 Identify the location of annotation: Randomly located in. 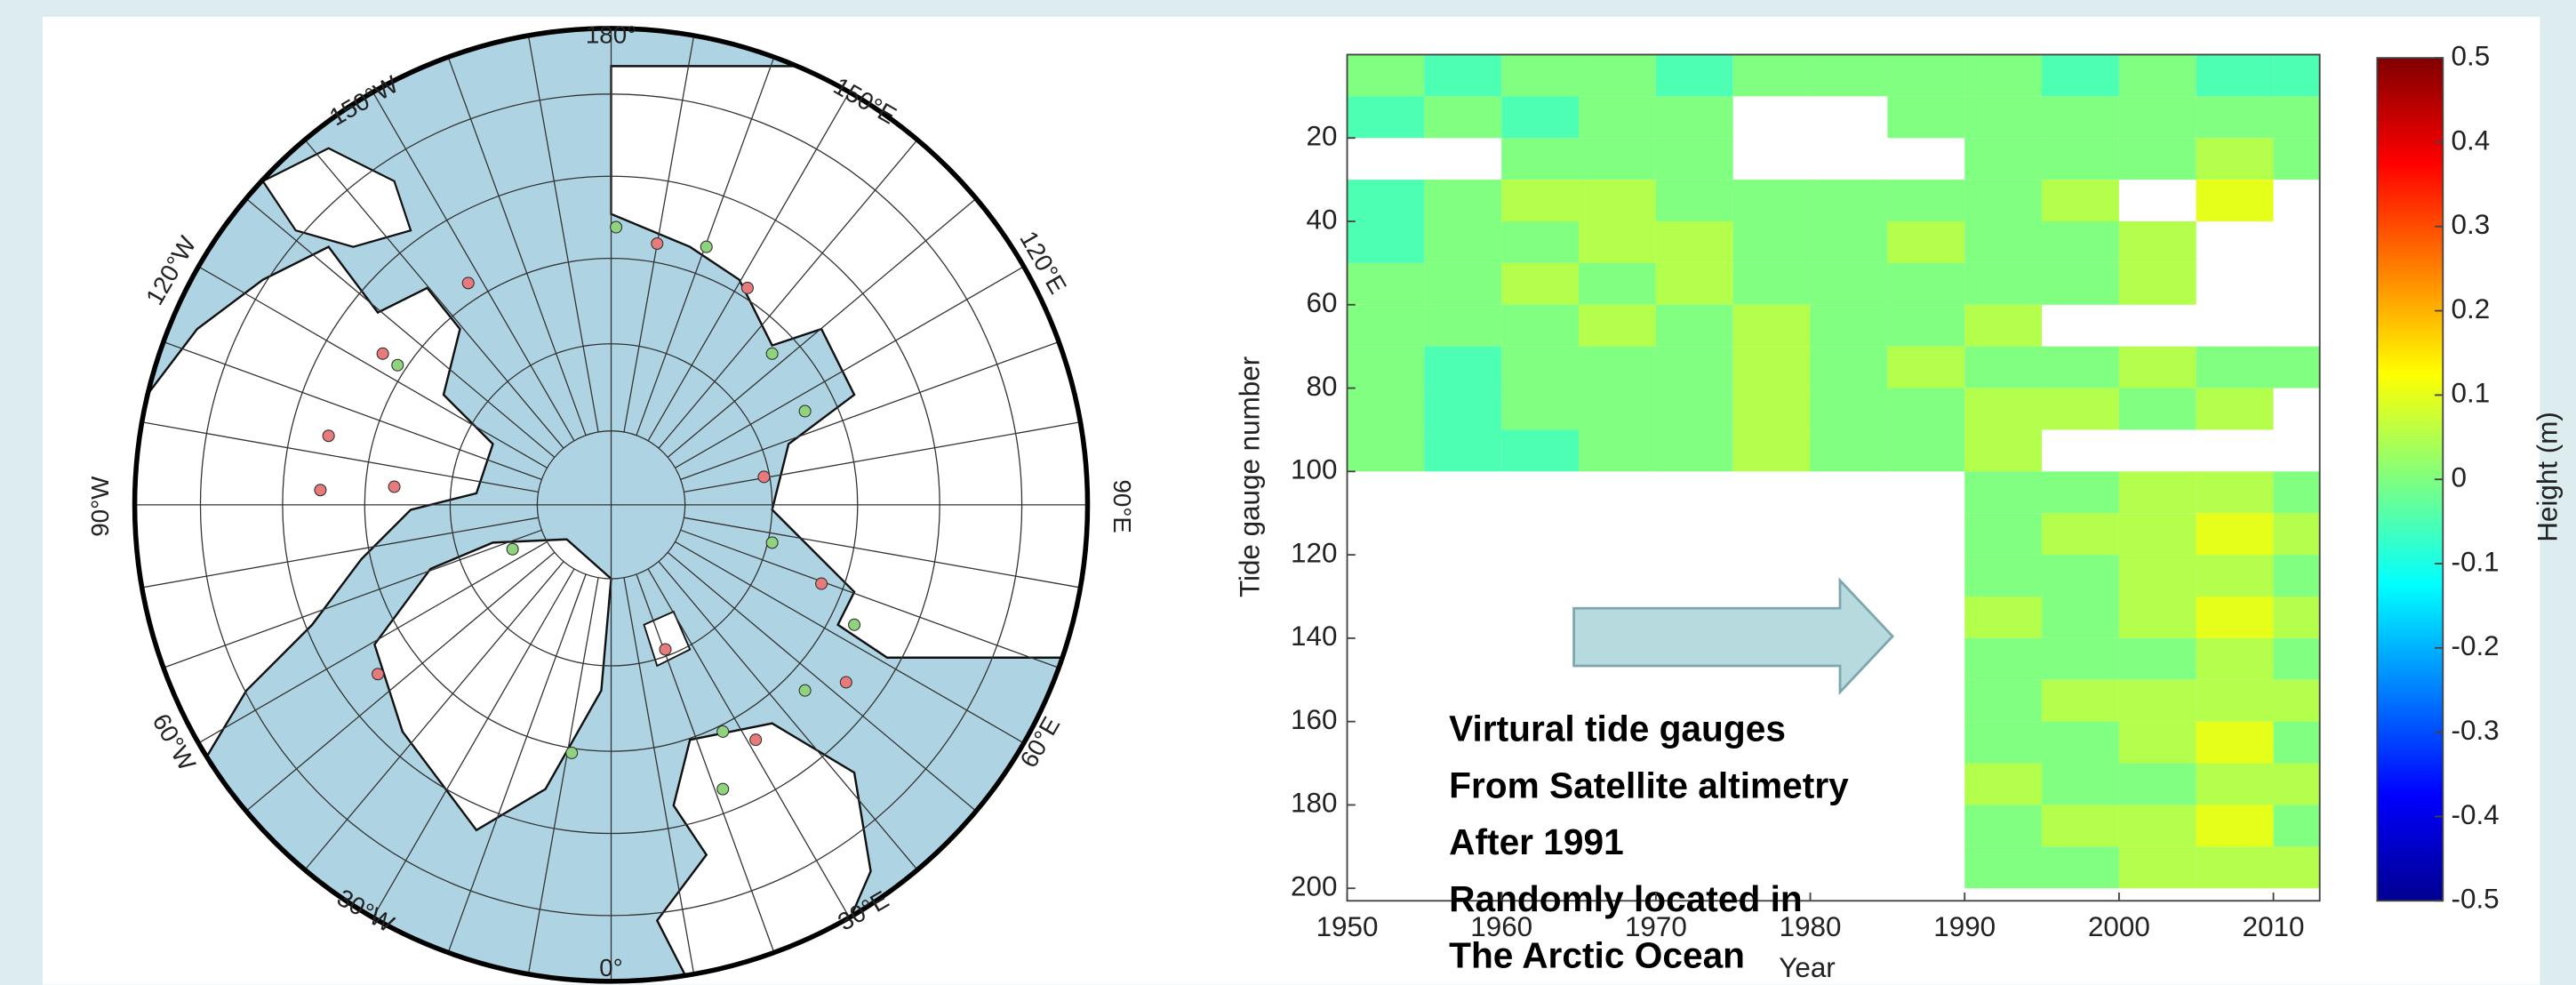
(1626, 898).